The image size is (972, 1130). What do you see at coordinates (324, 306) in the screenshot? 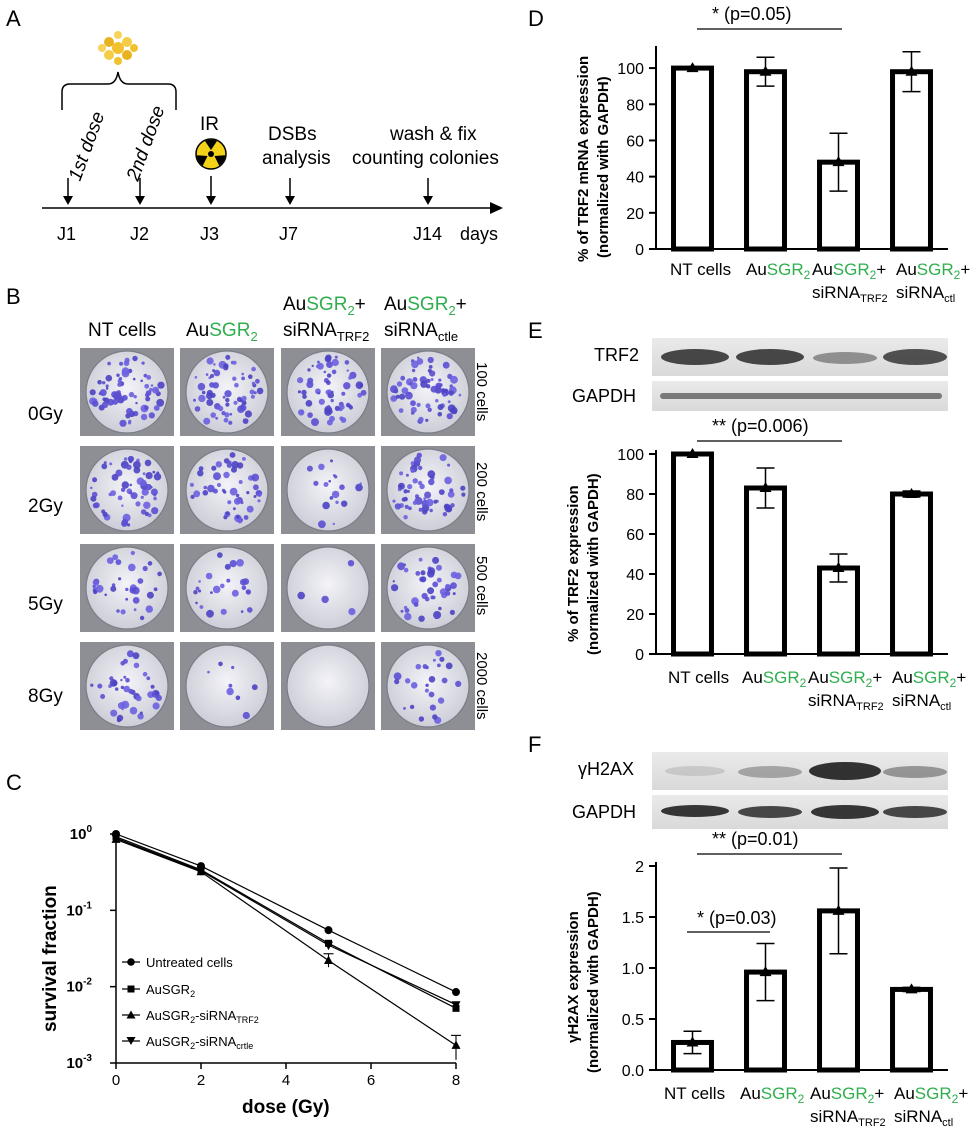
I see `colony-col-trf2-l1: AuSGR2+` at bounding box center [324, 306].